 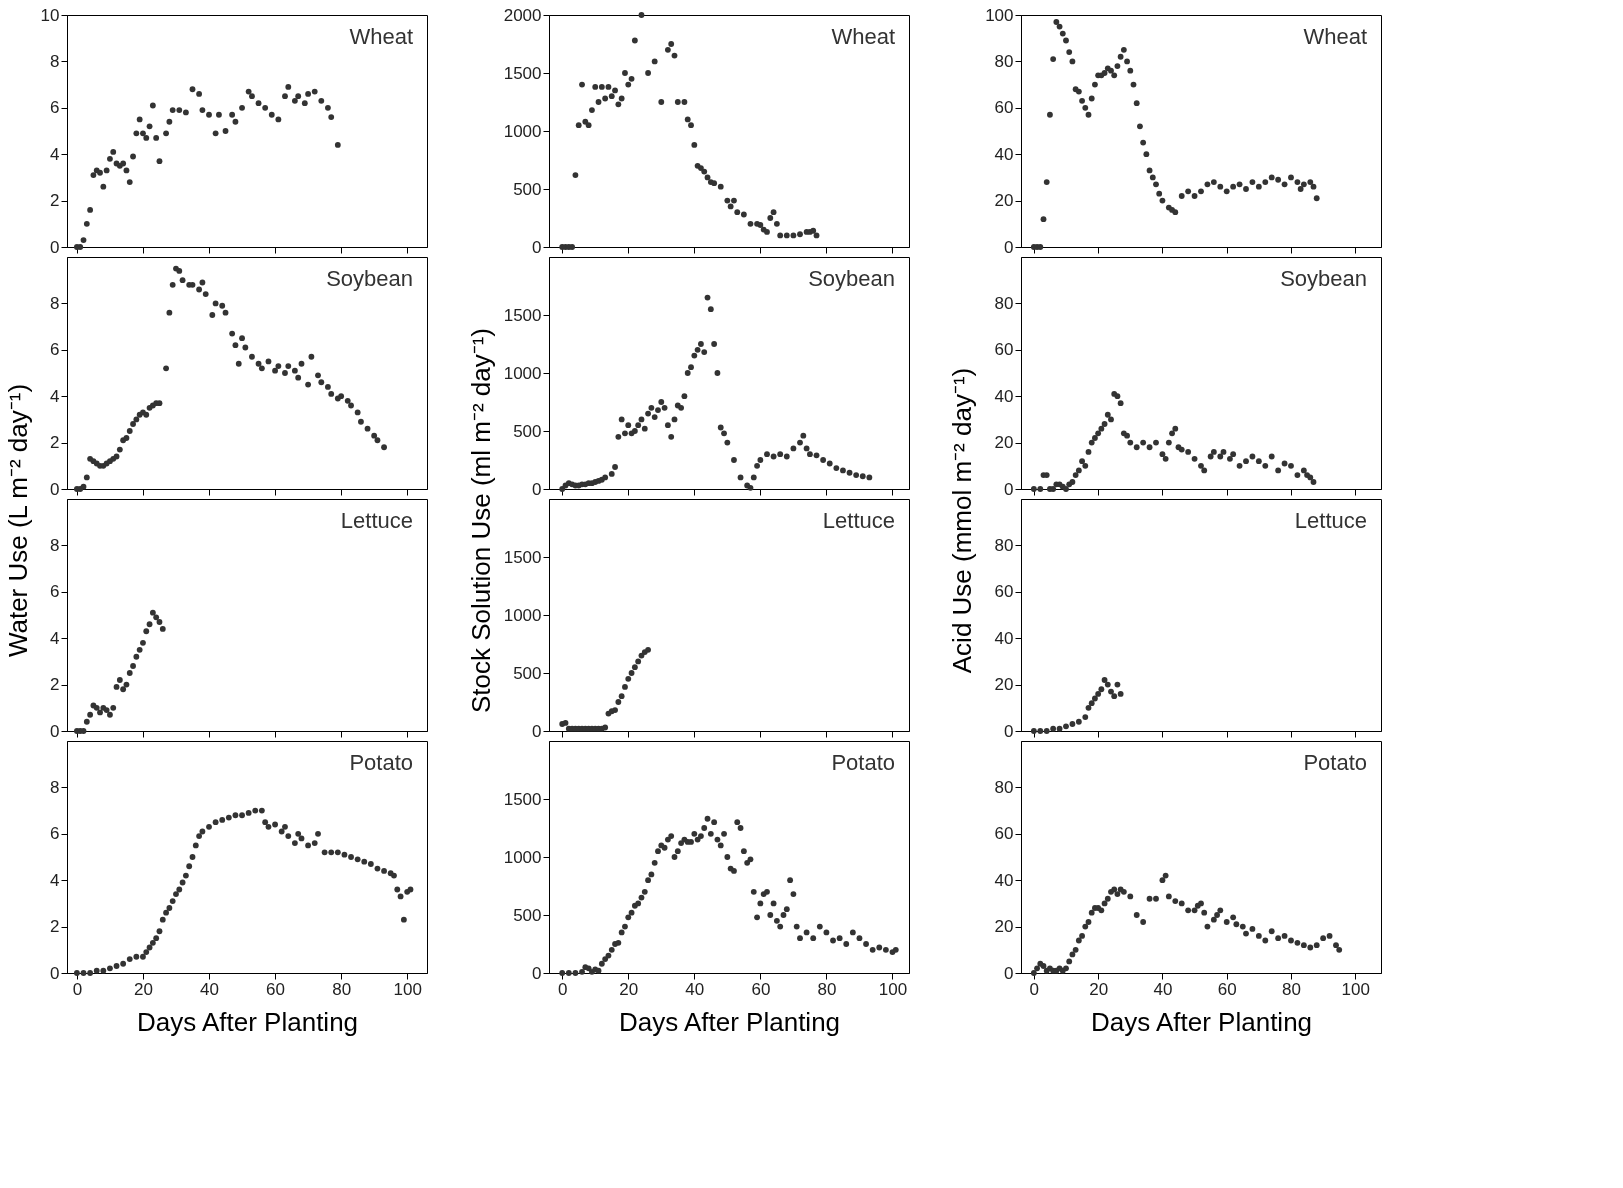 What do you see at coordinates (143, 989) in the screenshot?
I see `x-tick-label: 20` at bounding box center [143, 989].